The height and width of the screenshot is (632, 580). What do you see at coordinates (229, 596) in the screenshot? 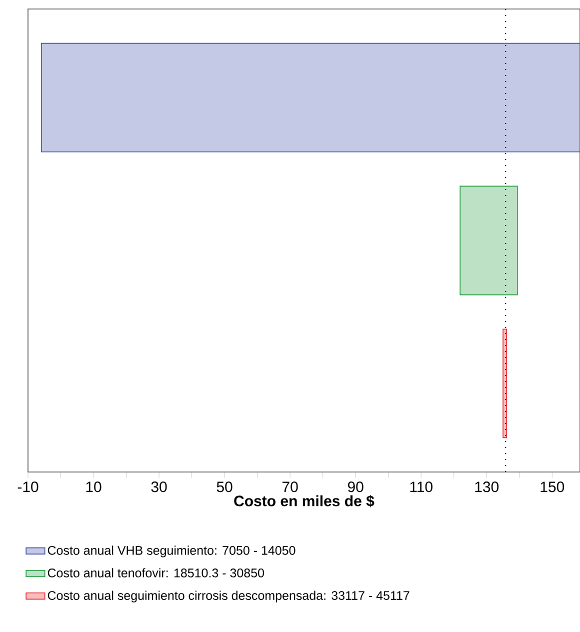
I see `legend-label: Costo anual seguimiento cirrosis descompensada: 33117 - 45117` at bounding box center [229, 596].